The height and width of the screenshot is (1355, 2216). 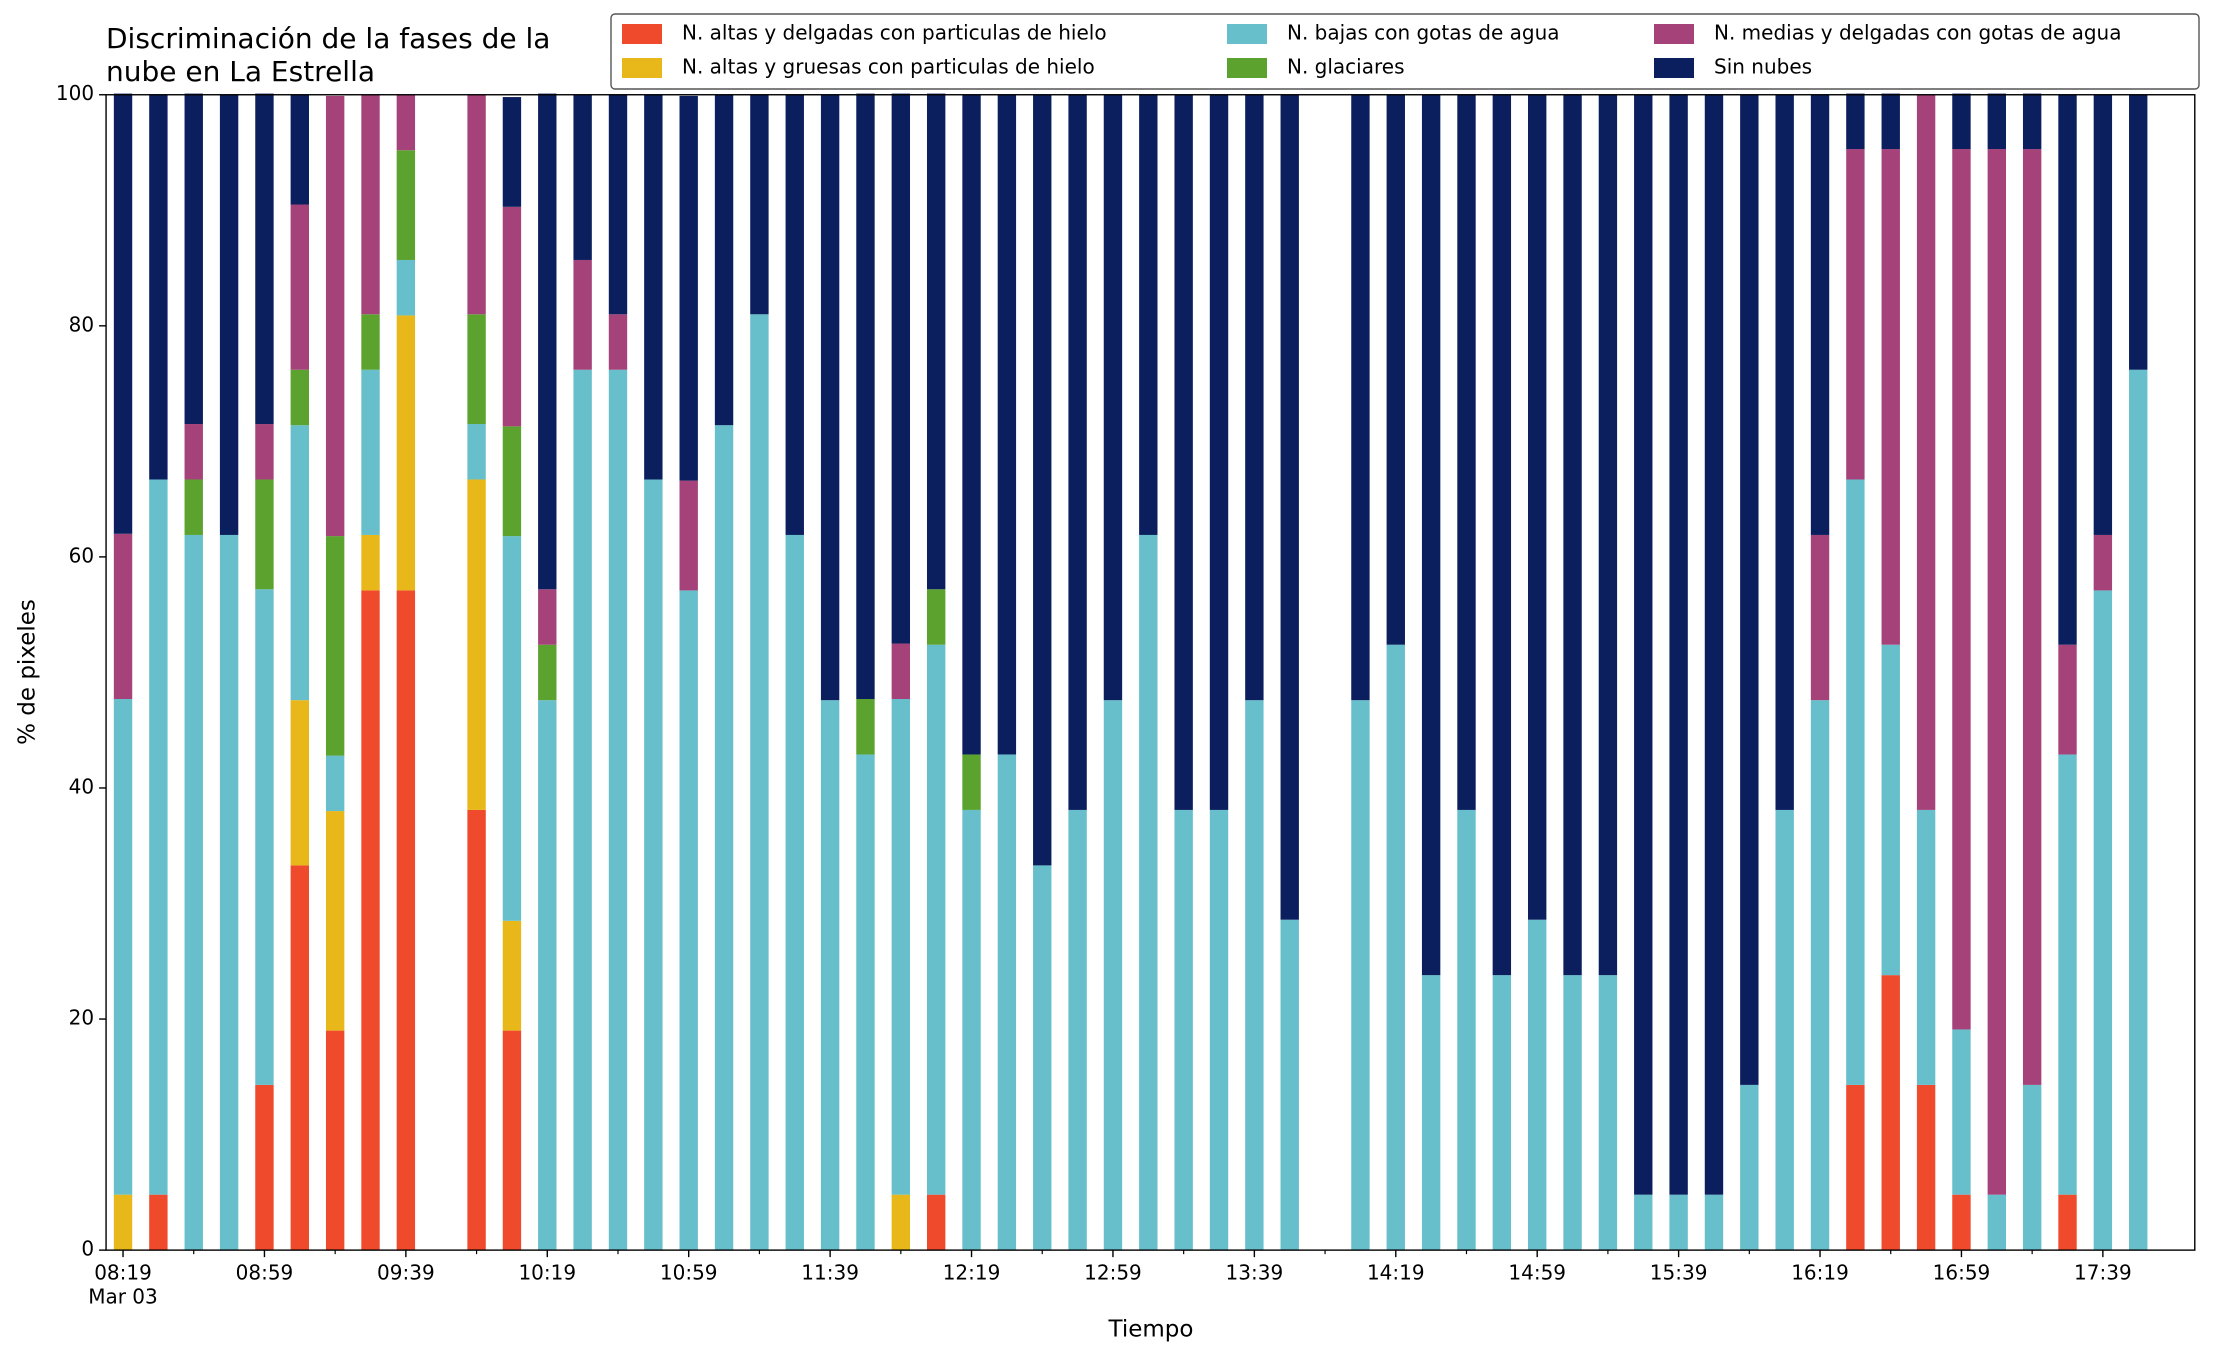 What do you see at coordinates (1679, 1273) in the screenshot?
I see `x-tick-label: 15:39` at bounding box center [1679, 1273].